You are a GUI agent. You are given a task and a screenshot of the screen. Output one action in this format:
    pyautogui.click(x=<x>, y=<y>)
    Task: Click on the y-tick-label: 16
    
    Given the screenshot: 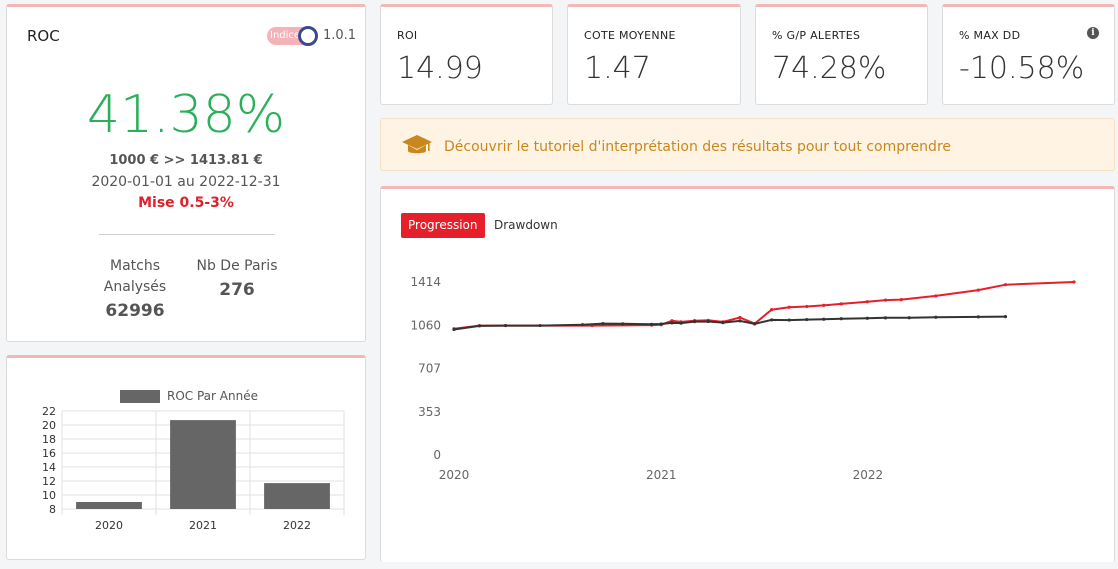 What is the action you would take?
    pyautogui.click(x=49, y=453)
    